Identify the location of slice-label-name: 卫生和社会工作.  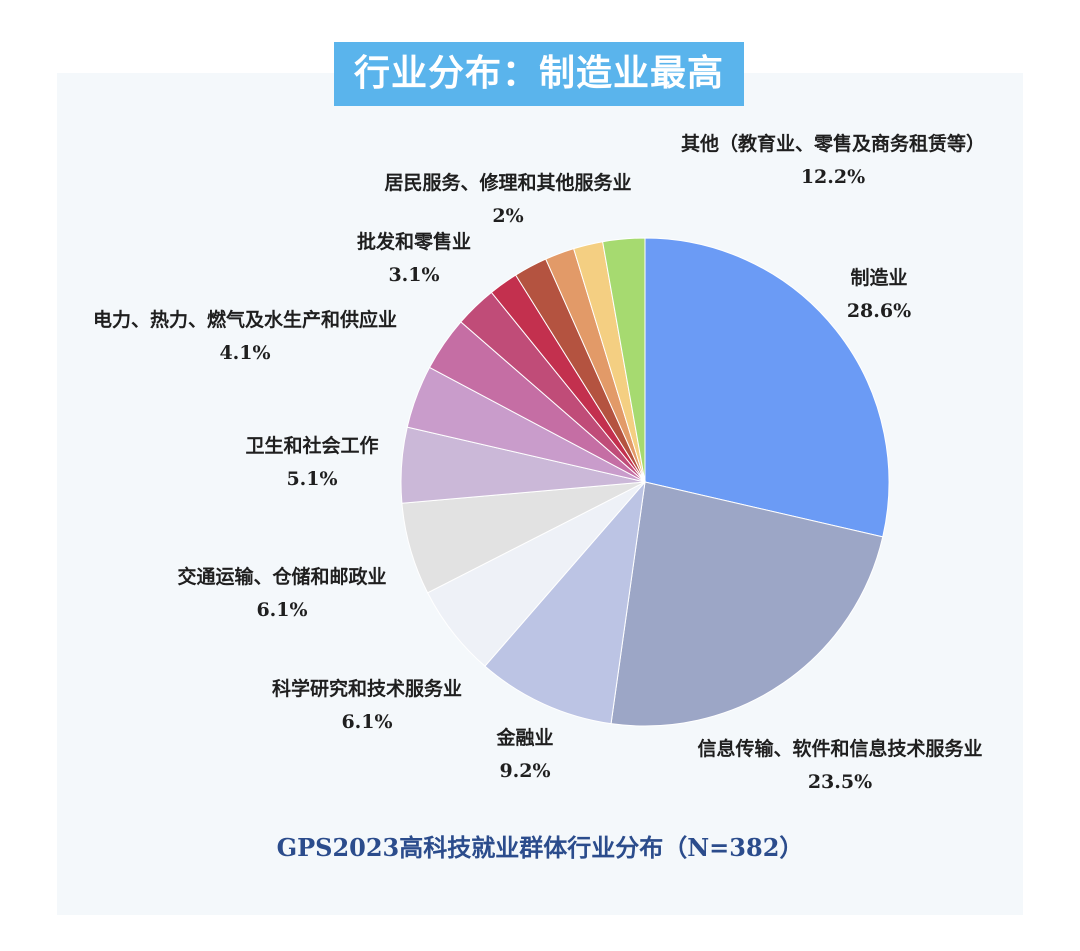
(312, 446).